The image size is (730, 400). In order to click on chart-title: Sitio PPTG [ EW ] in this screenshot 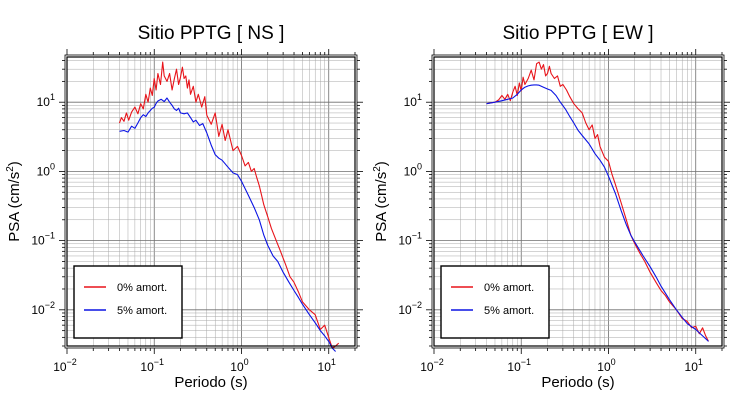, I will do `click(578, 33)`.